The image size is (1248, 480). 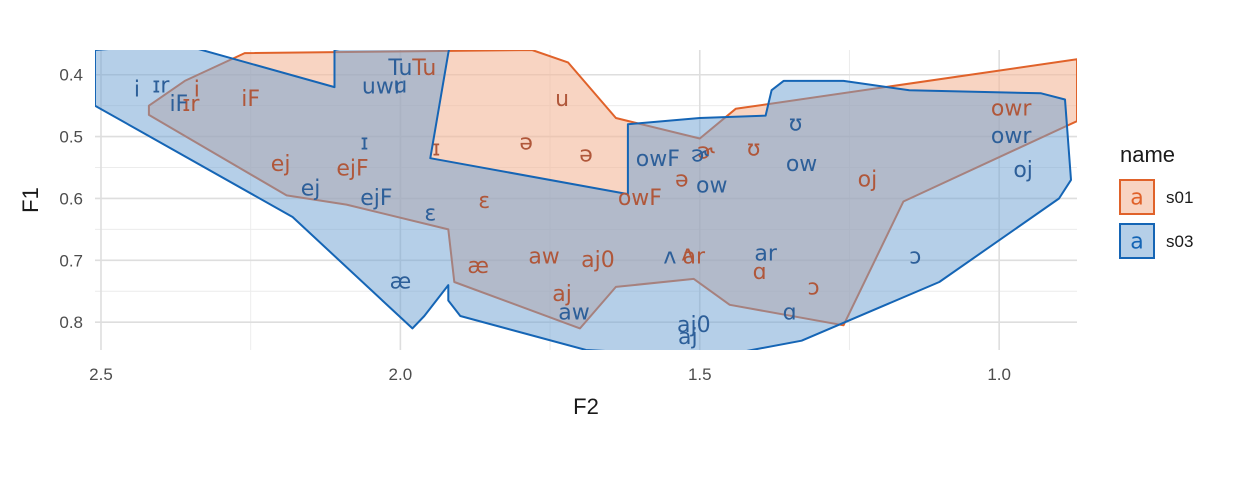 What do you see at coordinates (598, 260) in the screenshot?
I see `vowel-label-s01: aj0` at bounding box center [598, 260].